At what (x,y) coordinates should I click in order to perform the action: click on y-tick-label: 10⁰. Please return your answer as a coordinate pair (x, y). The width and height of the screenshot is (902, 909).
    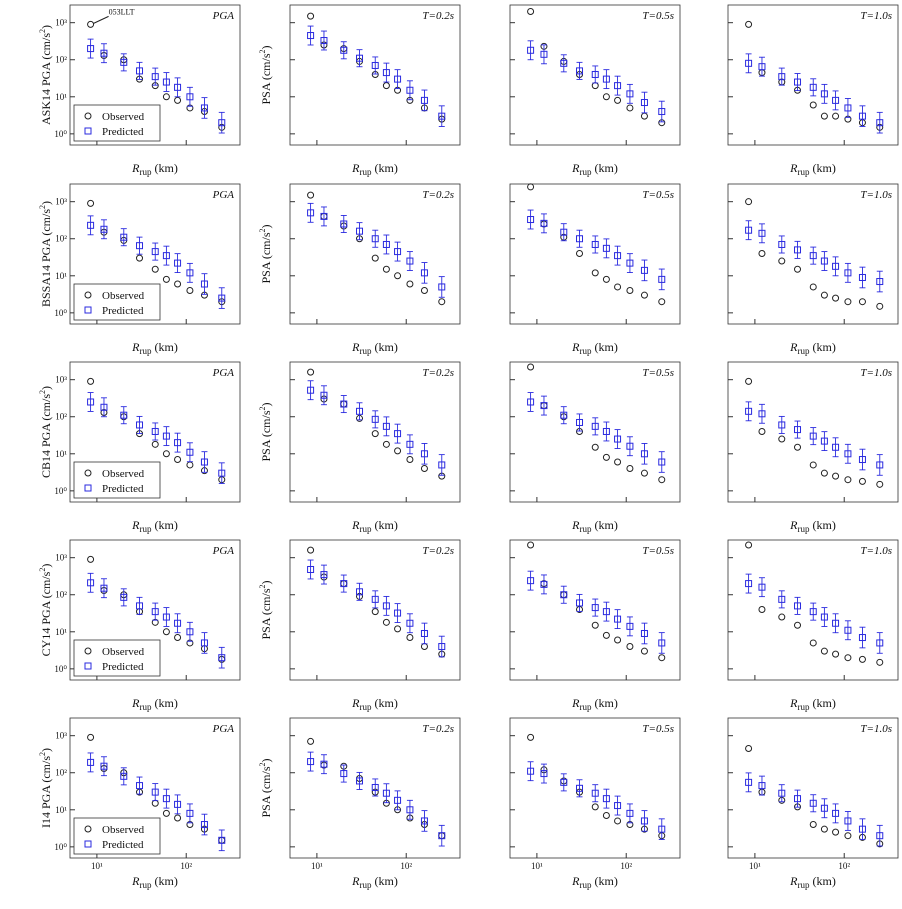
    Looking at the image, I should click on (60, 491).